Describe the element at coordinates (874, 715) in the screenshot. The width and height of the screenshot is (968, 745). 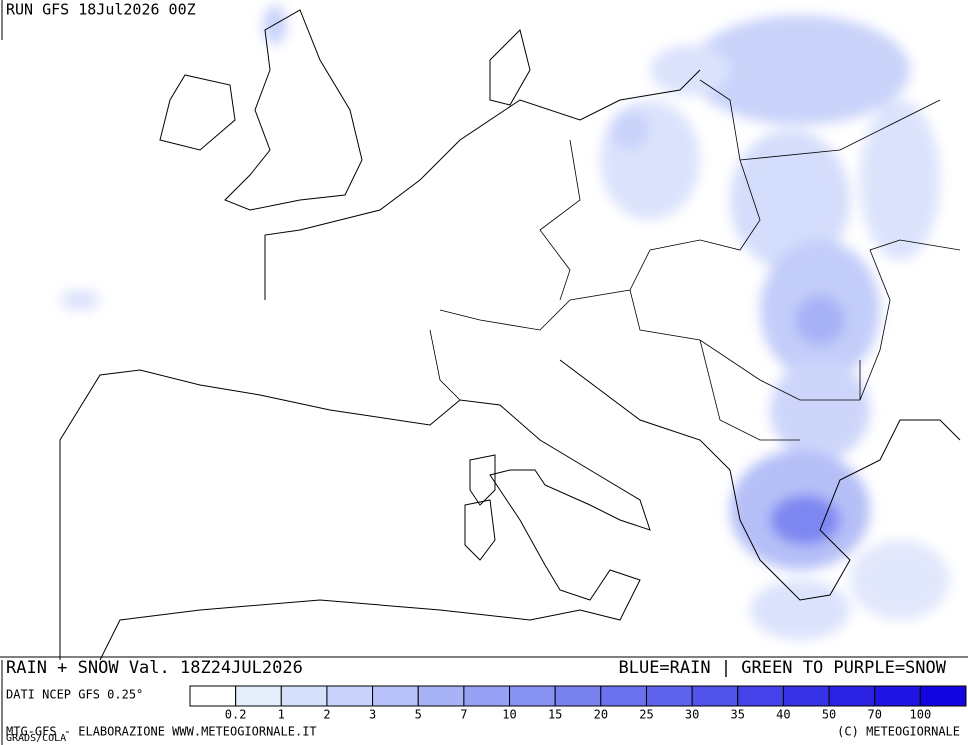
I see `scale-label: 70` at that location.